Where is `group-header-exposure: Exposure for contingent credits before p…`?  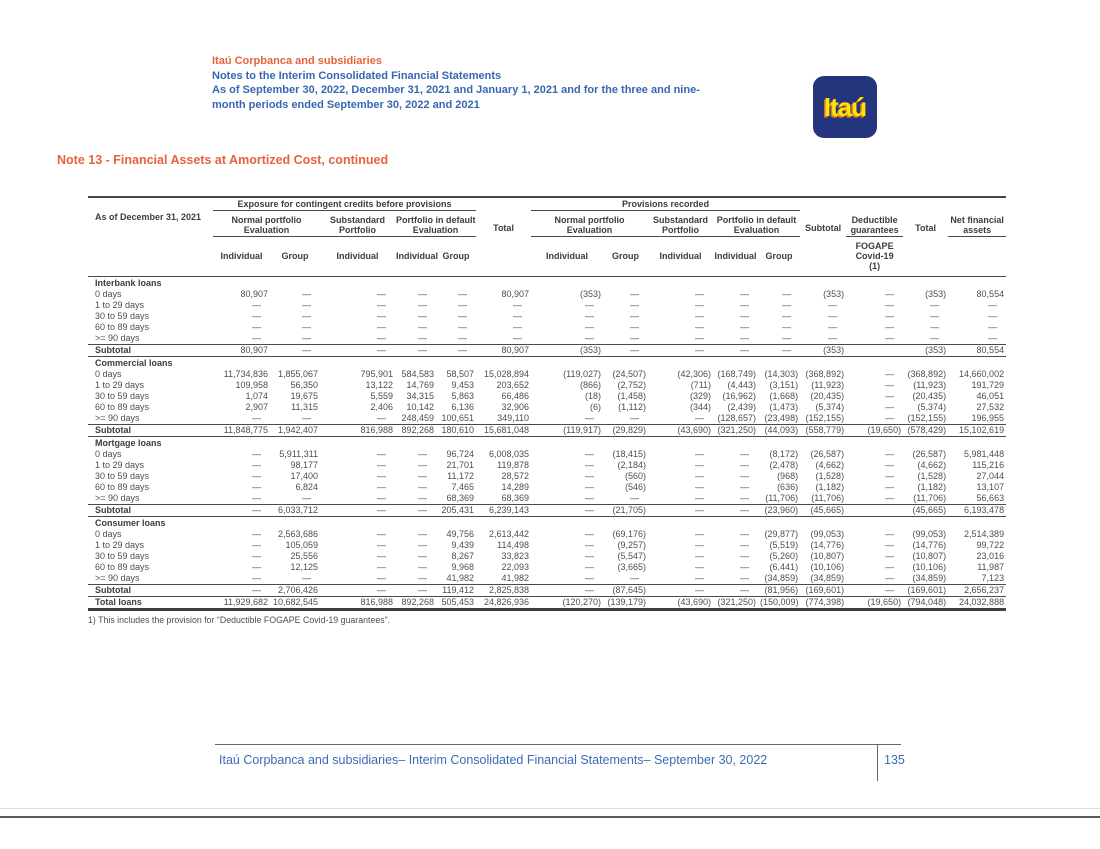
group-header-exposure: Exposure for contingent credits before p… is located at coordinates (345, 204).